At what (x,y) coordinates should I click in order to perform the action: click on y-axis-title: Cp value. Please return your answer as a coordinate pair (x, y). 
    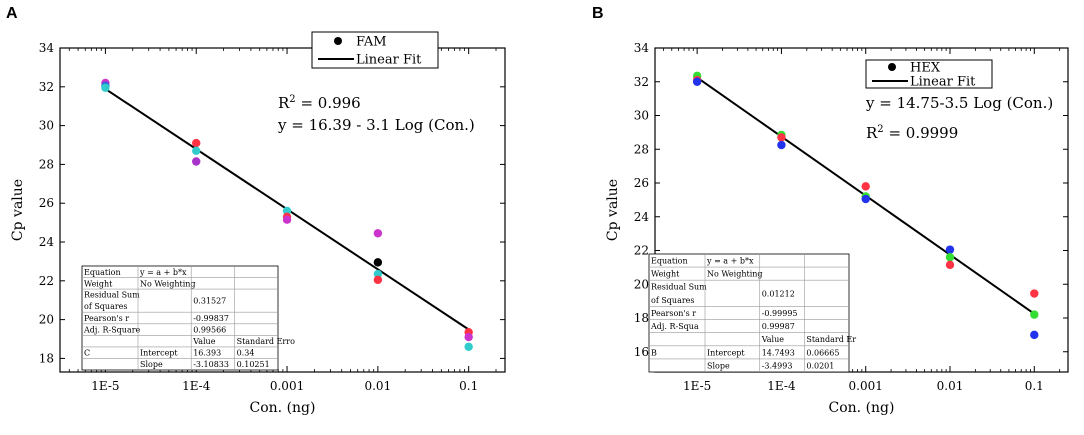
    Looking at the image, I should click on (613, 210).